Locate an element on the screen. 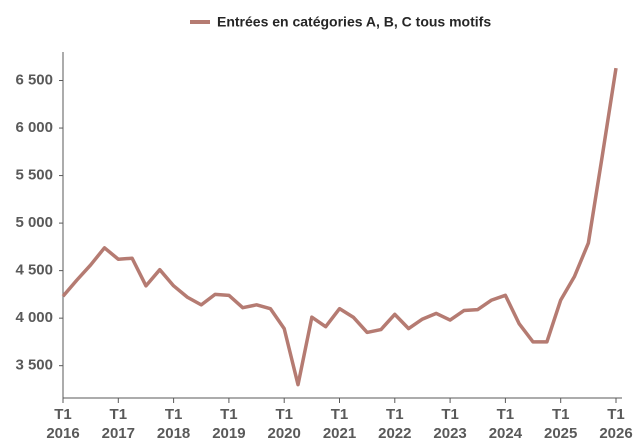 This screenshot has width=634, height=447. x-tick-label: 2022 is located at coordinates (394, 433).